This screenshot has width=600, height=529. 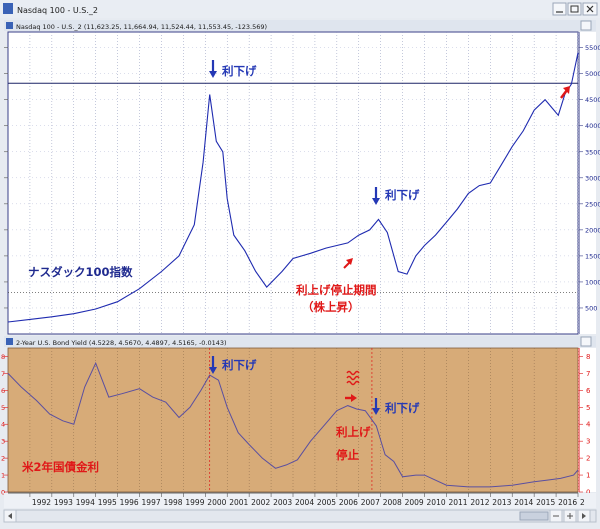 What do you see at coordinates (582, 502) in the screenshot?
I see `x-tick-label: 2` at bounding box center [582, 502].